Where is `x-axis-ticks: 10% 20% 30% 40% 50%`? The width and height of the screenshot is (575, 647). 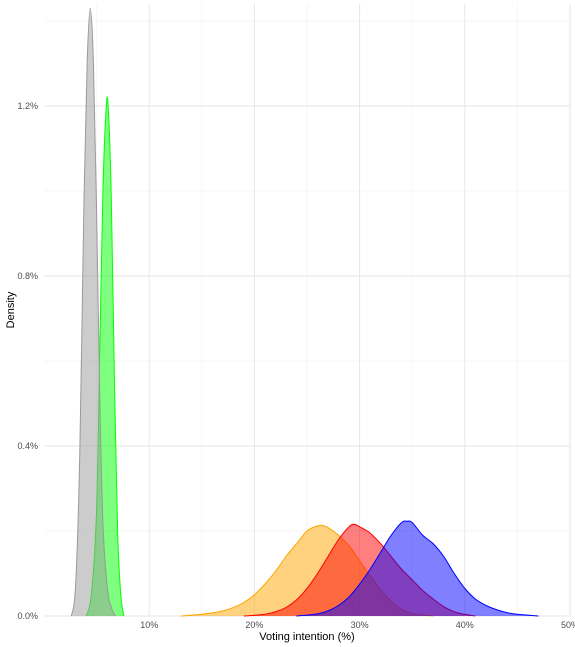 x-axis-ticks: 10% 20% 30% 40% 50% is located at coordinates (357, 625).